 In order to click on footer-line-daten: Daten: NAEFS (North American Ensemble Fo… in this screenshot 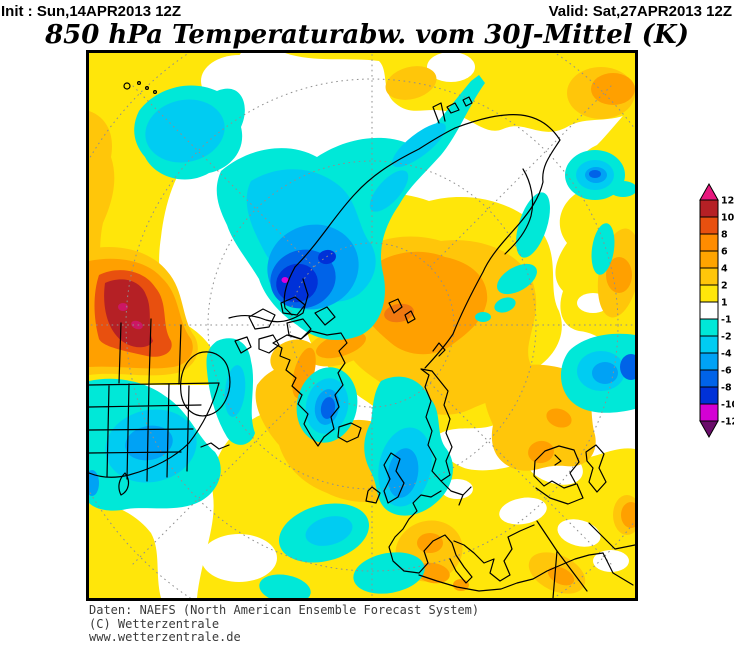, I will do `click(284, 610)`.